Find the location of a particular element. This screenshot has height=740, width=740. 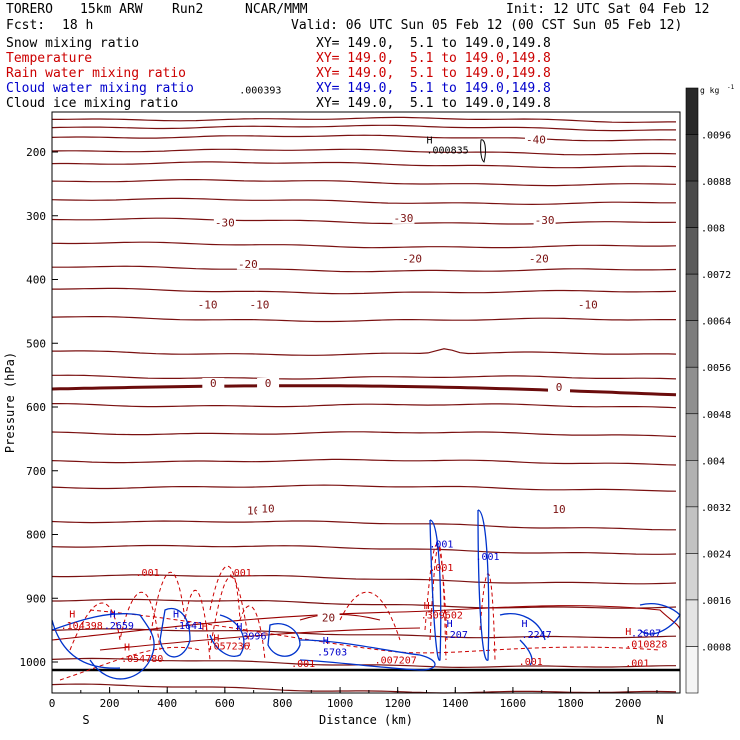

isotherm-zero-line is located at coordinates (364, 390).